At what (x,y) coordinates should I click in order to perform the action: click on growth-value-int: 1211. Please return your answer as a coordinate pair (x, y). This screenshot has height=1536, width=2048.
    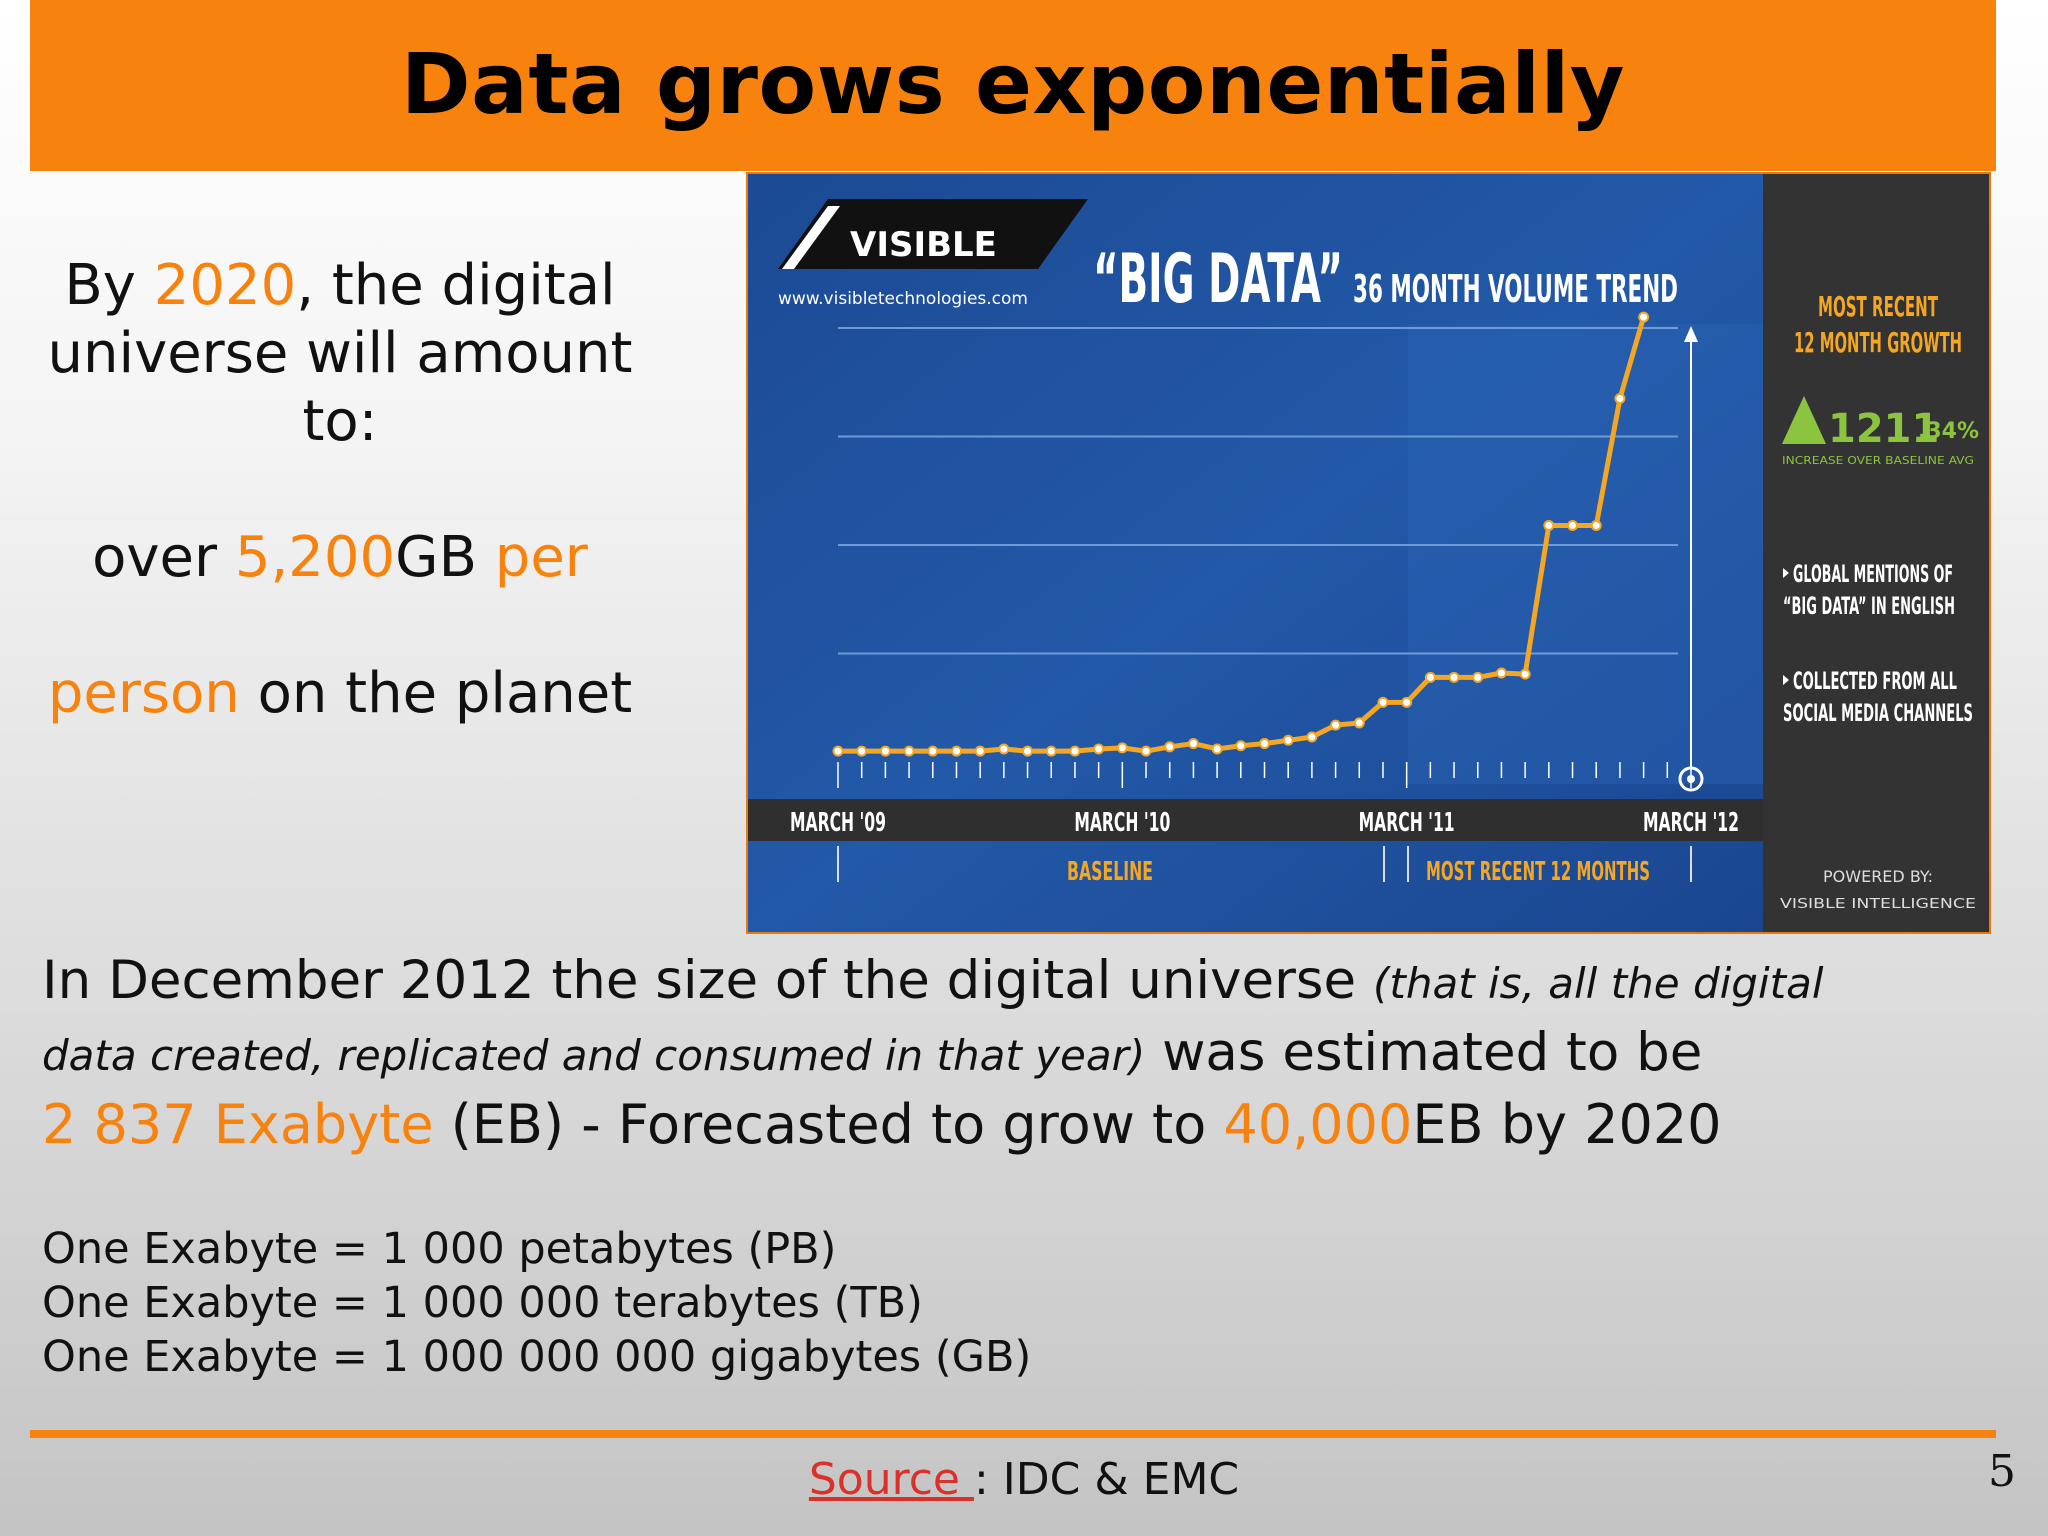
    Looking at the image, I should click on (1883, 429).